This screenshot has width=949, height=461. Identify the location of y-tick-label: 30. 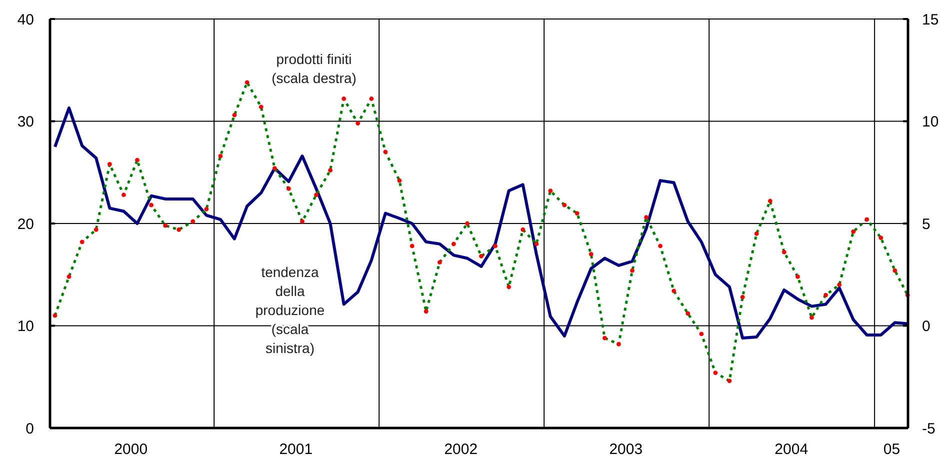
(25, 122).